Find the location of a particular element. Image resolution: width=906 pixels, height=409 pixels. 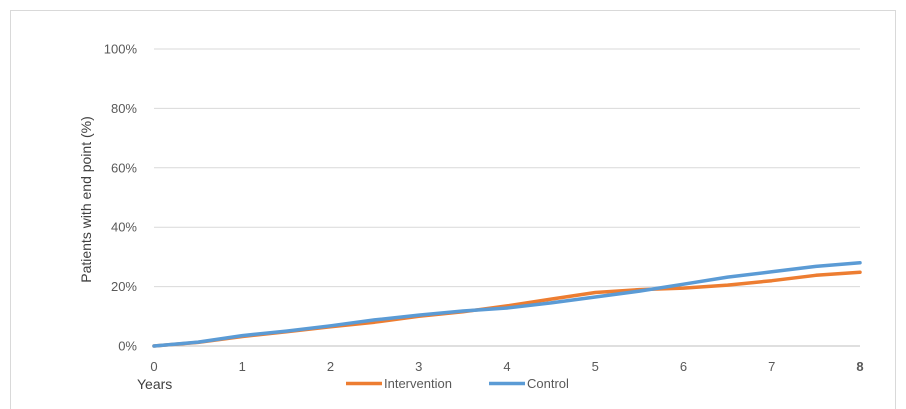

y-axis-ticks: 0% 20% 40% 60% 80% 100% is located at coordinates (121, 198).